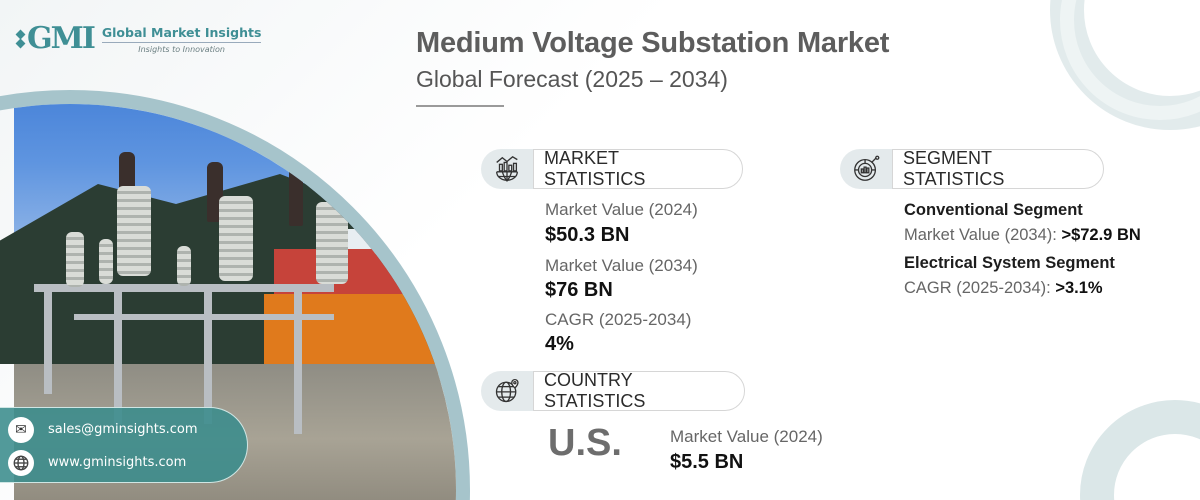 The width and height of the screenshot is (1200, 500). I want to click on market-value-2024: $50.3 BN, so click(587, 235).